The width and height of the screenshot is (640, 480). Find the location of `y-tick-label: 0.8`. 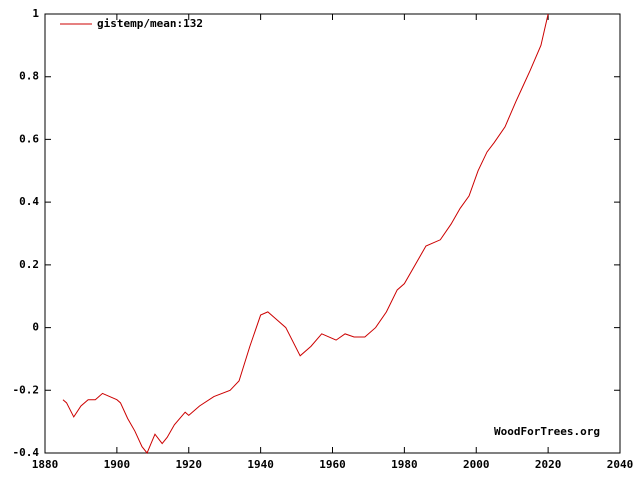

y-tick-label: 0.8 is located at coordinates (29, 76).